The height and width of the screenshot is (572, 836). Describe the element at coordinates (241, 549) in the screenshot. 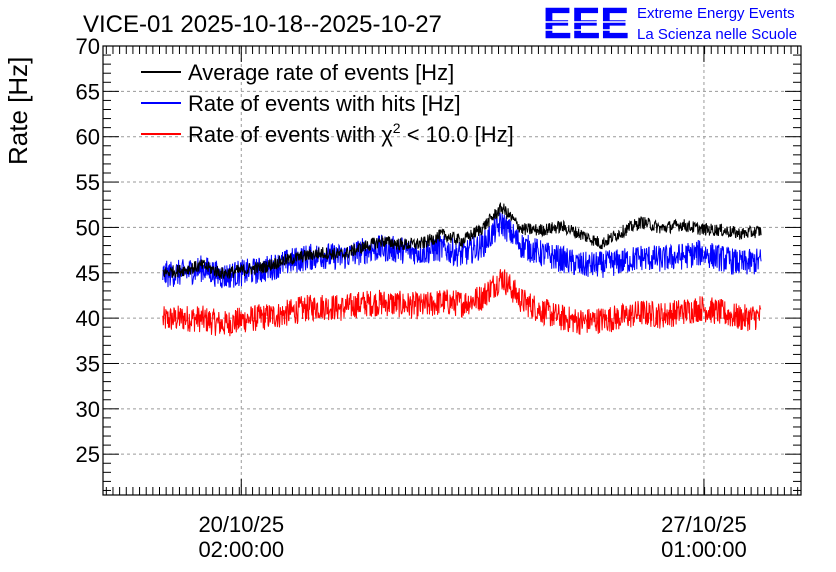

I see `x-tick-time: 02:00:00` at that location.